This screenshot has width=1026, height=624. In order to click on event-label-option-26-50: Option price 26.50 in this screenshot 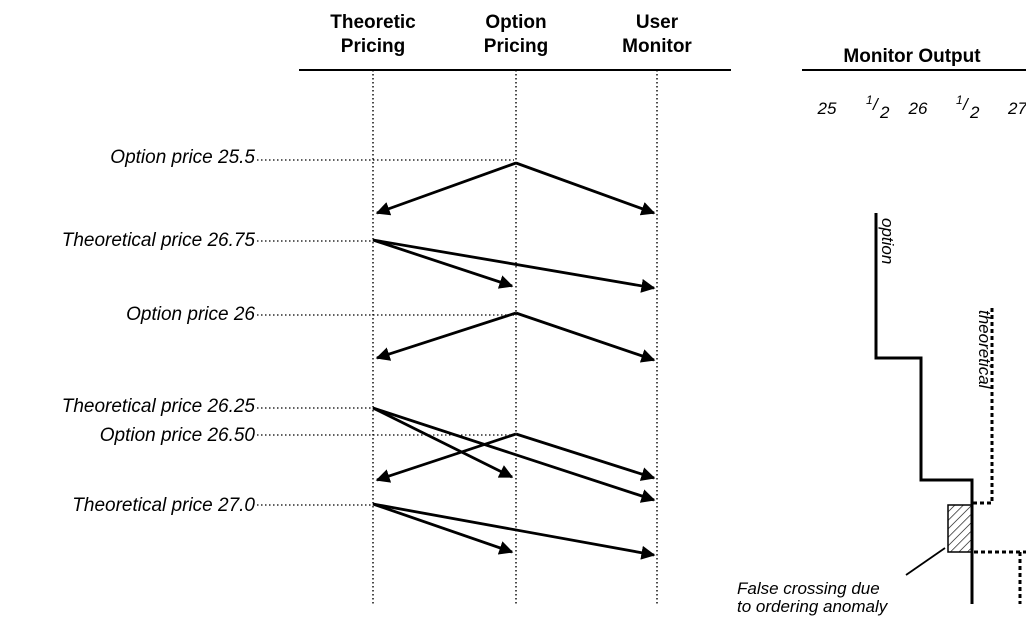, I will do `click(178, 435)`.